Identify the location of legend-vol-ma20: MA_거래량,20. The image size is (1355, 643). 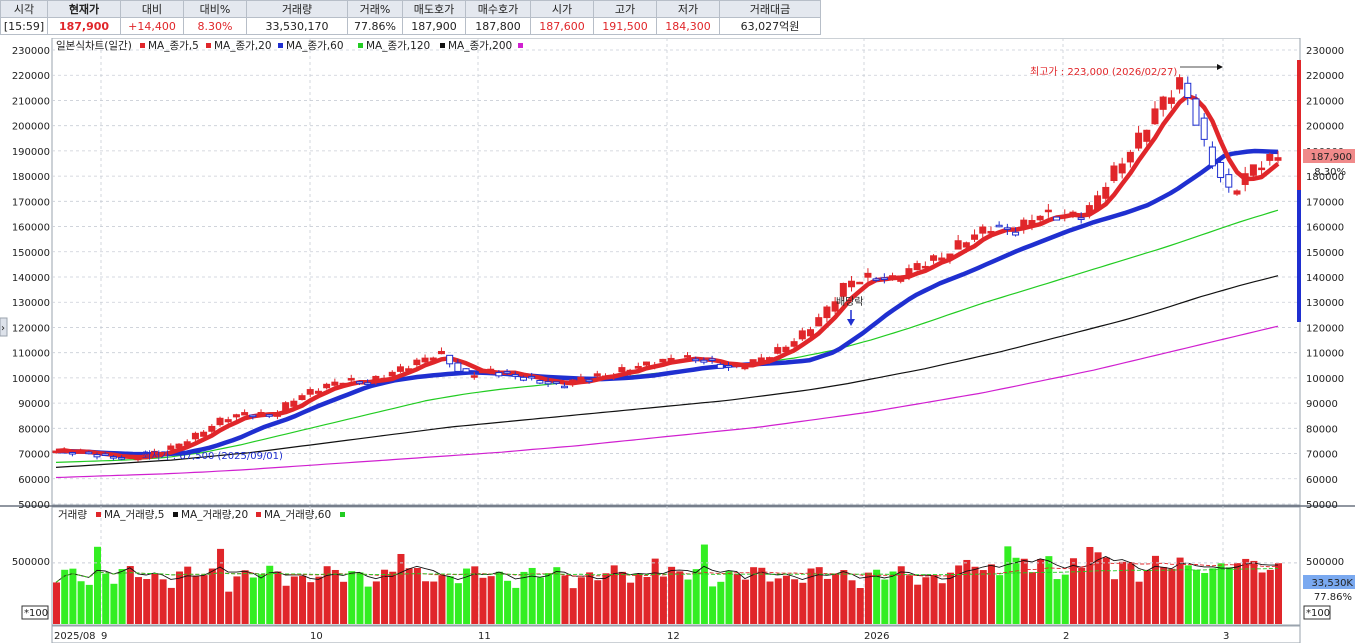
(214, 515).